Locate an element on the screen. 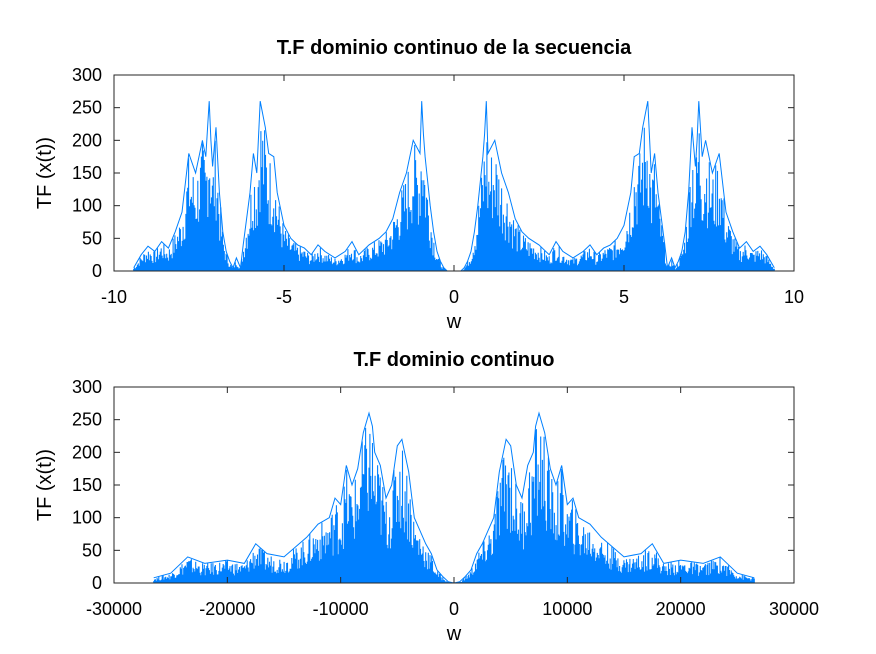  chart1-x-axis-label: w is located at coordinates (454, 322).